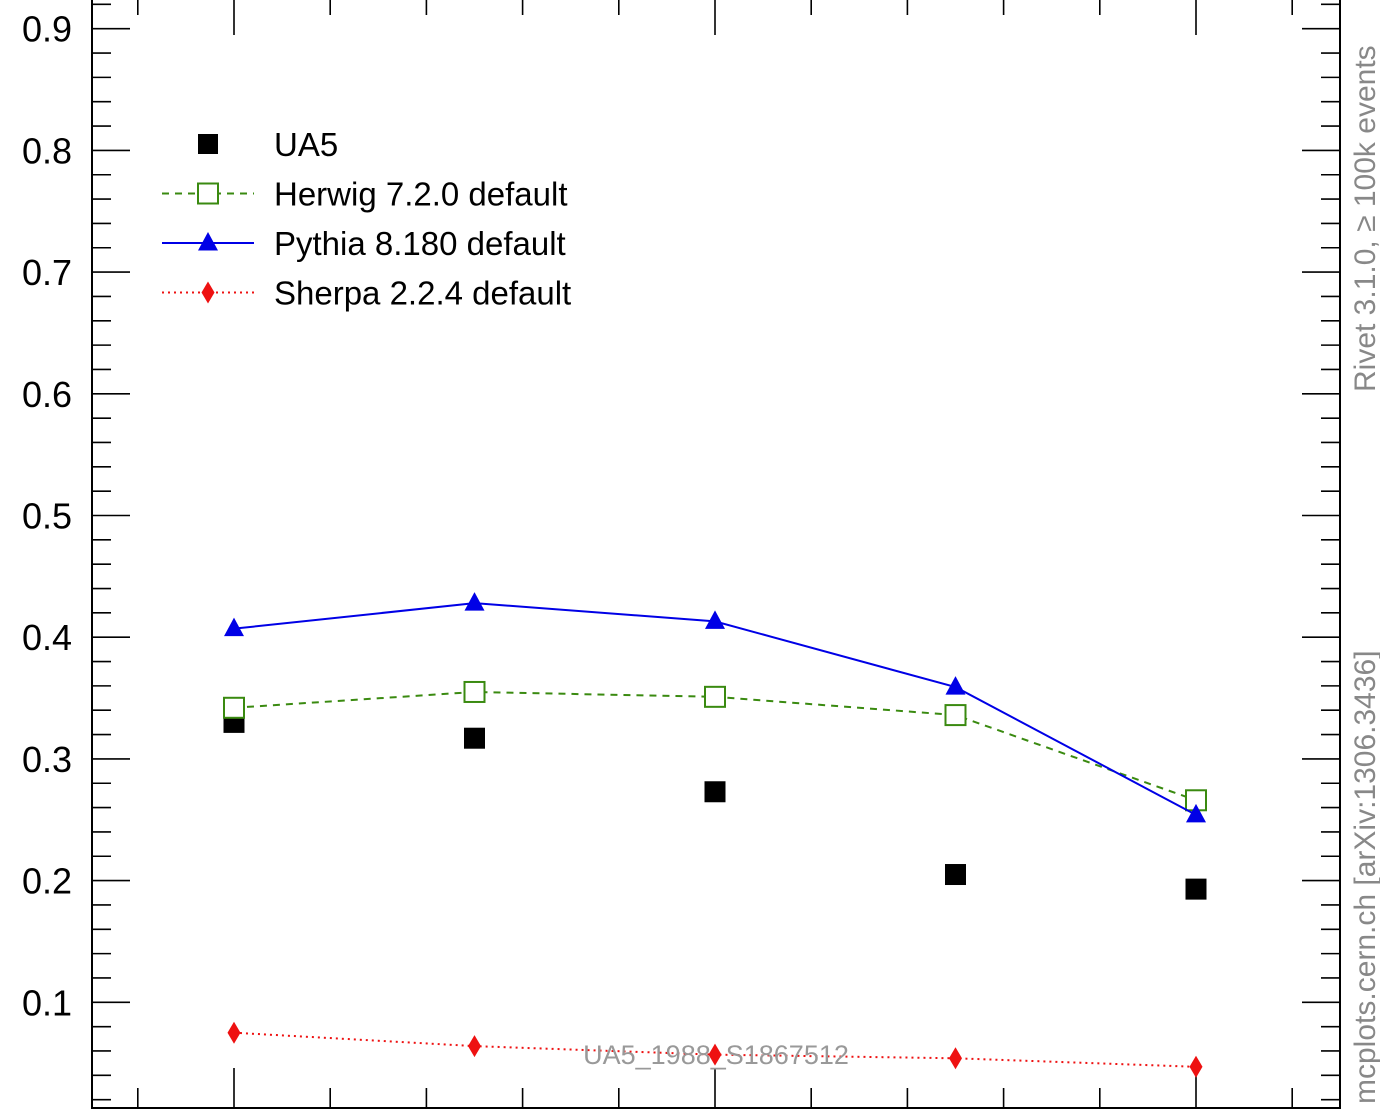 The image size is (1380, 1111). I want to click on legend-label: Herwig 7.2.0 default, so click(421, 194).